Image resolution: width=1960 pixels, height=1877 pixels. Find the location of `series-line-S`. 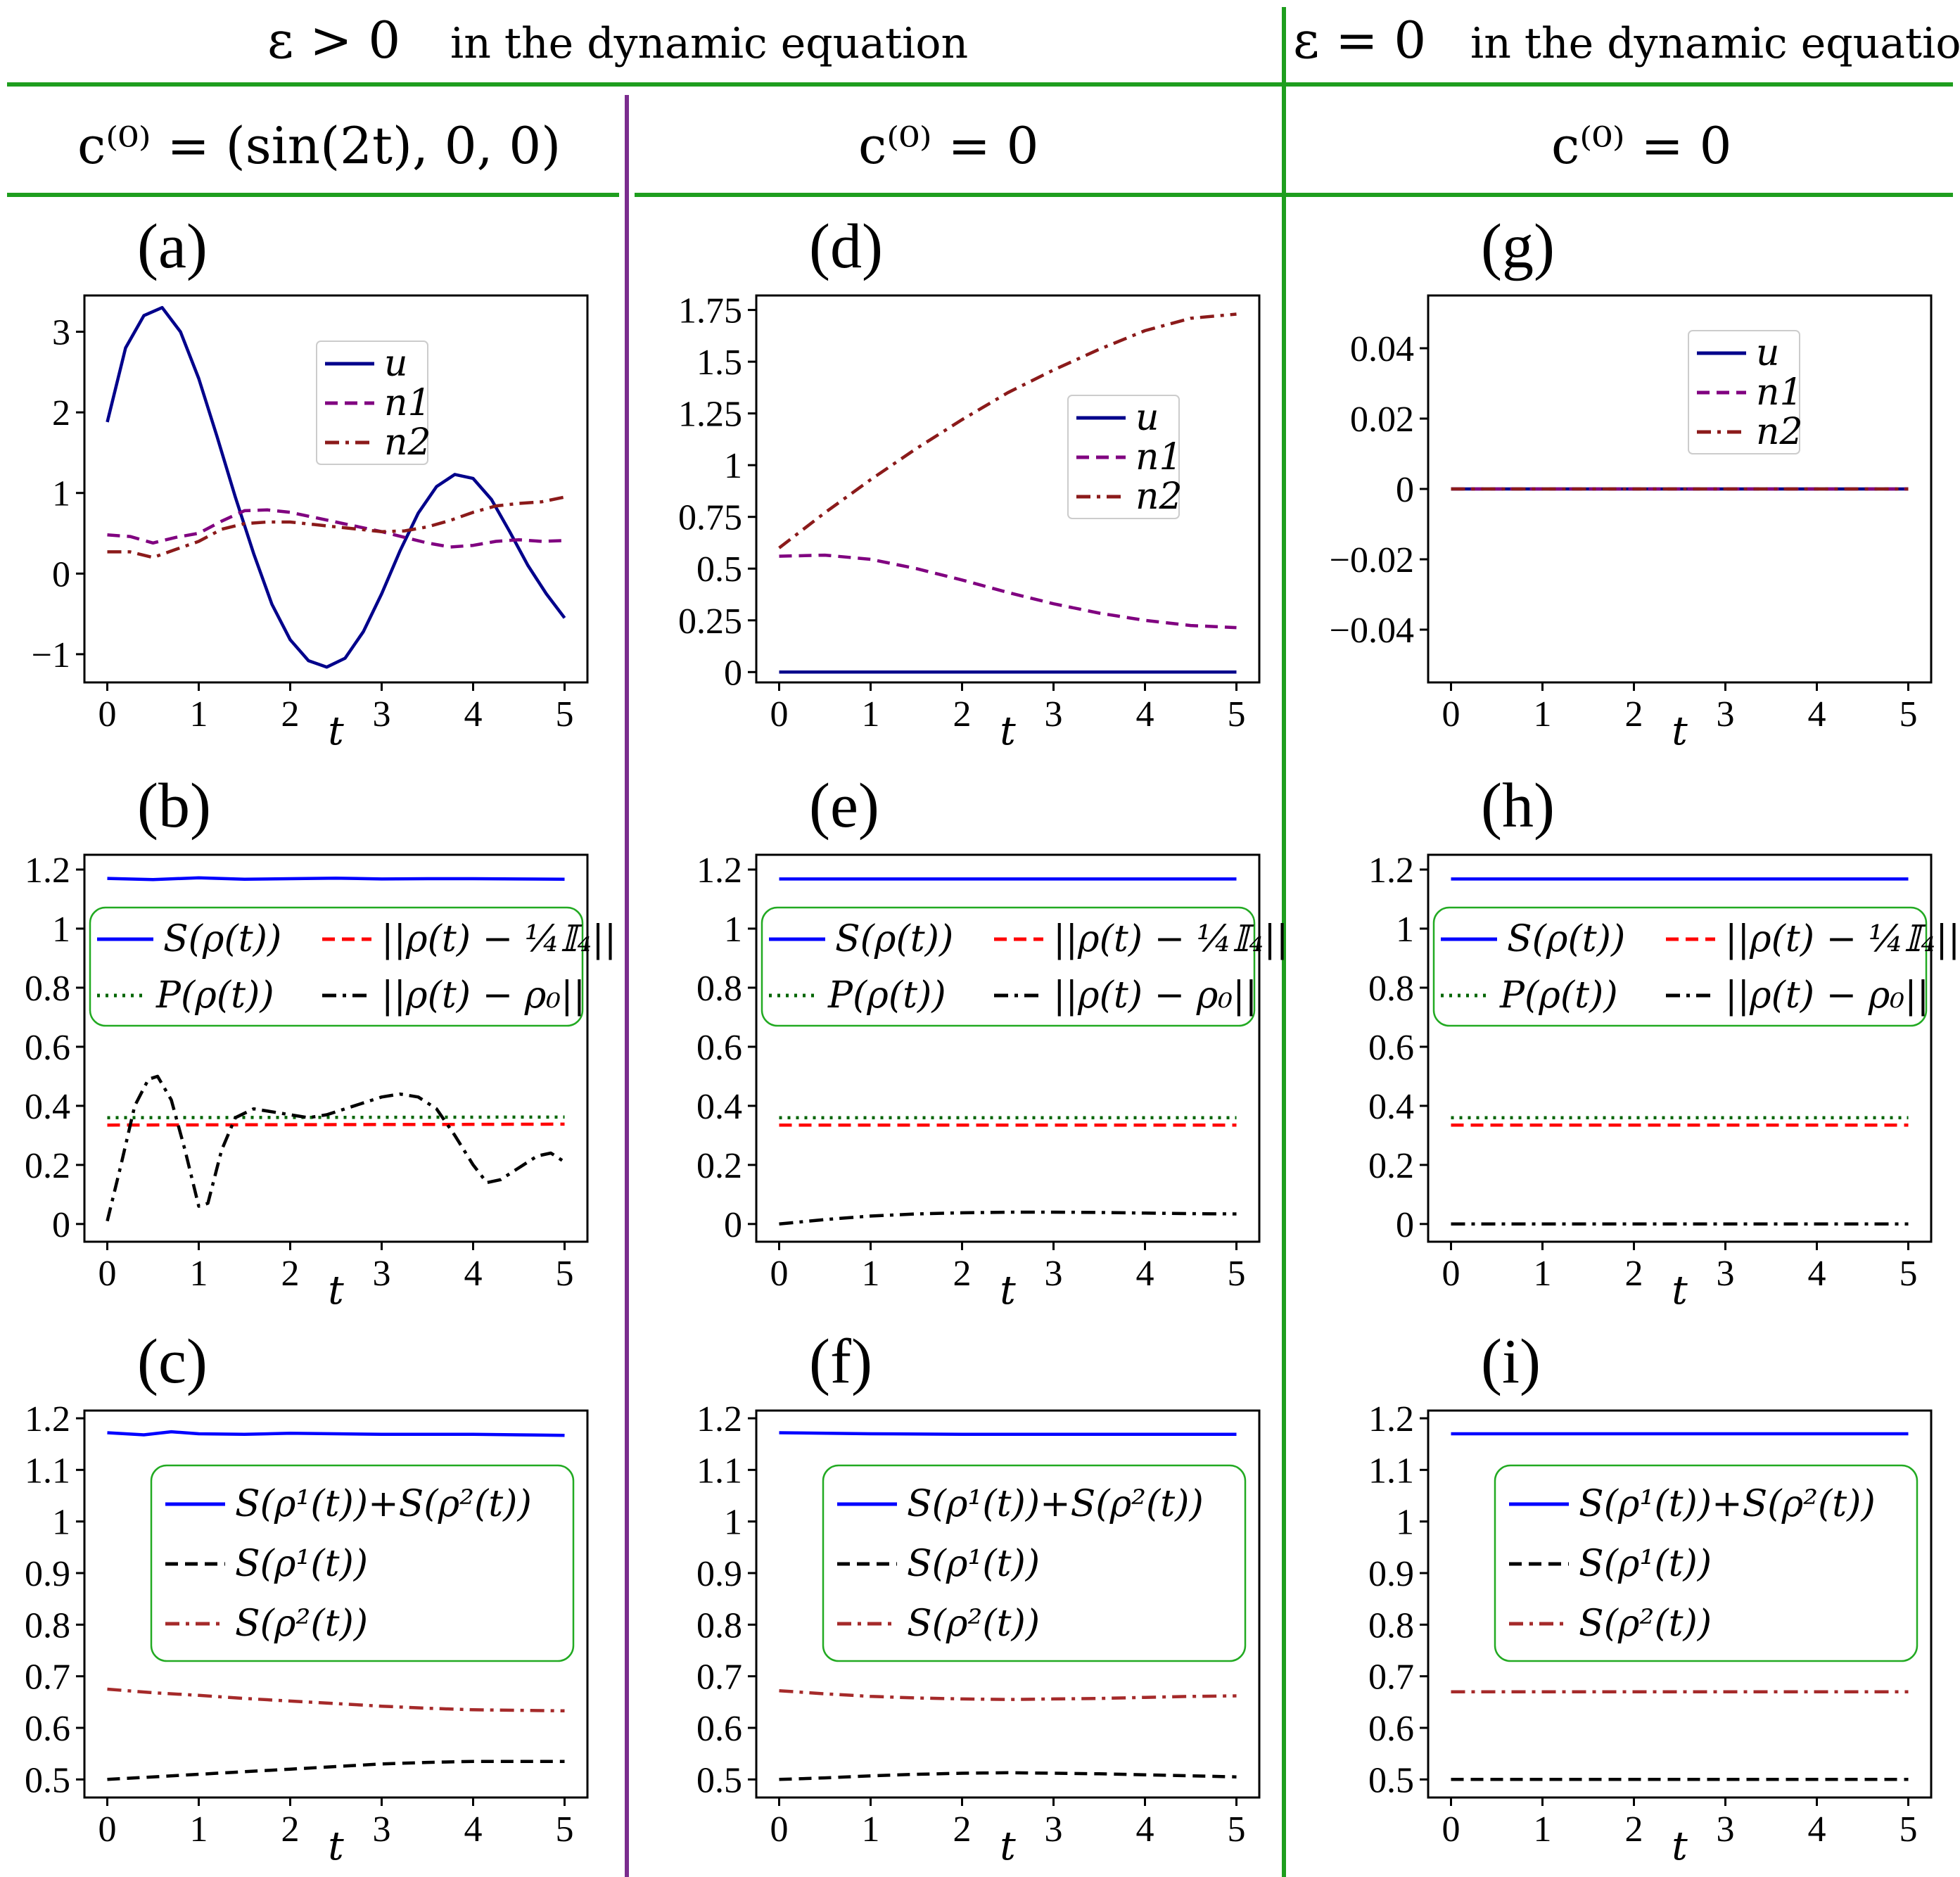

series-line-S is located at coordinates (336, 879).